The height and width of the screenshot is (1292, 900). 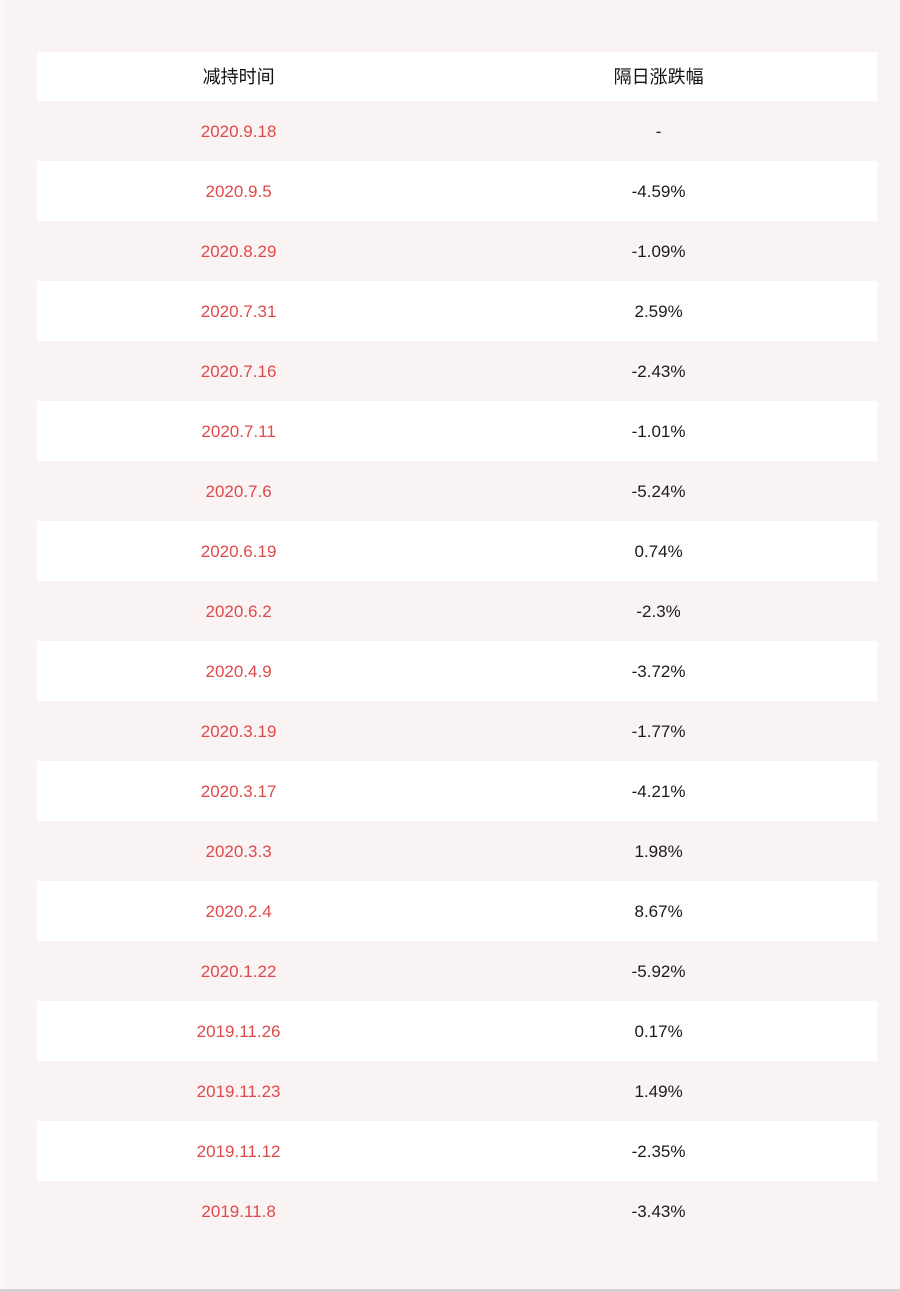 What do you see at coordinates (457, 311) in the screenshot?
I see `table-row: 2020.7.31 2.59%` at bounding box center [457, 311].